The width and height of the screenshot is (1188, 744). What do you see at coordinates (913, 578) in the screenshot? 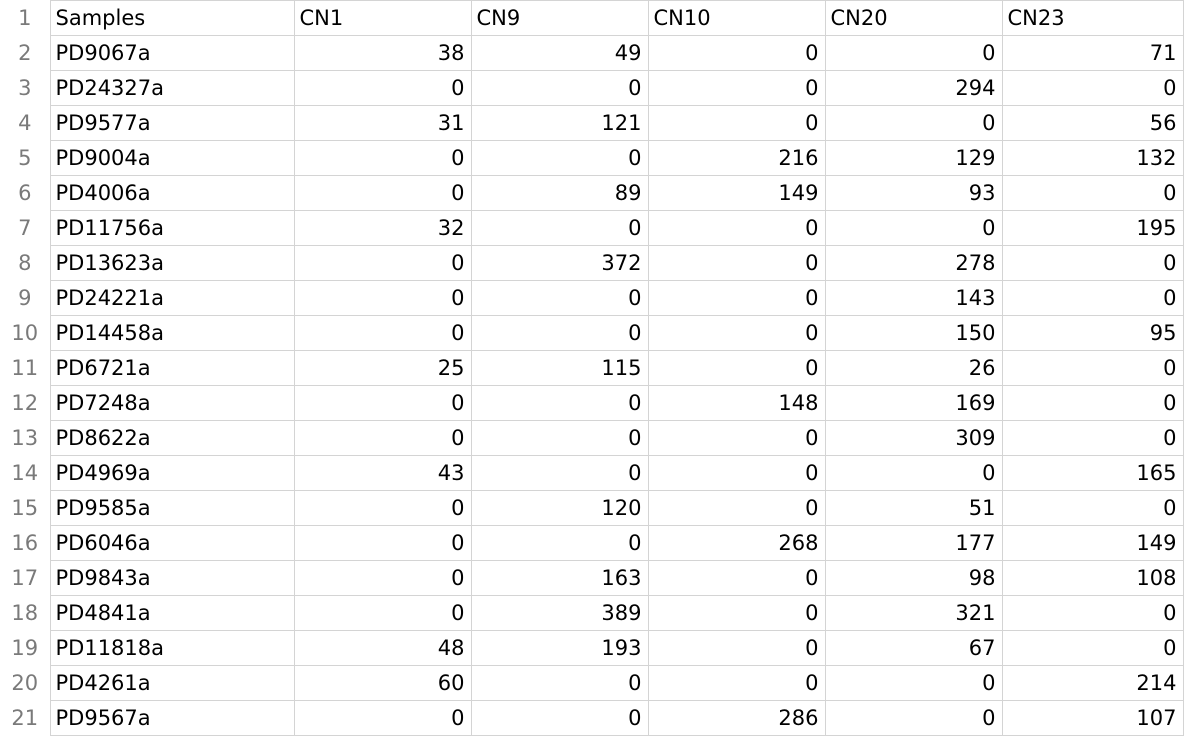
I see `value-cell: 98` at bounding box center [913, 578].